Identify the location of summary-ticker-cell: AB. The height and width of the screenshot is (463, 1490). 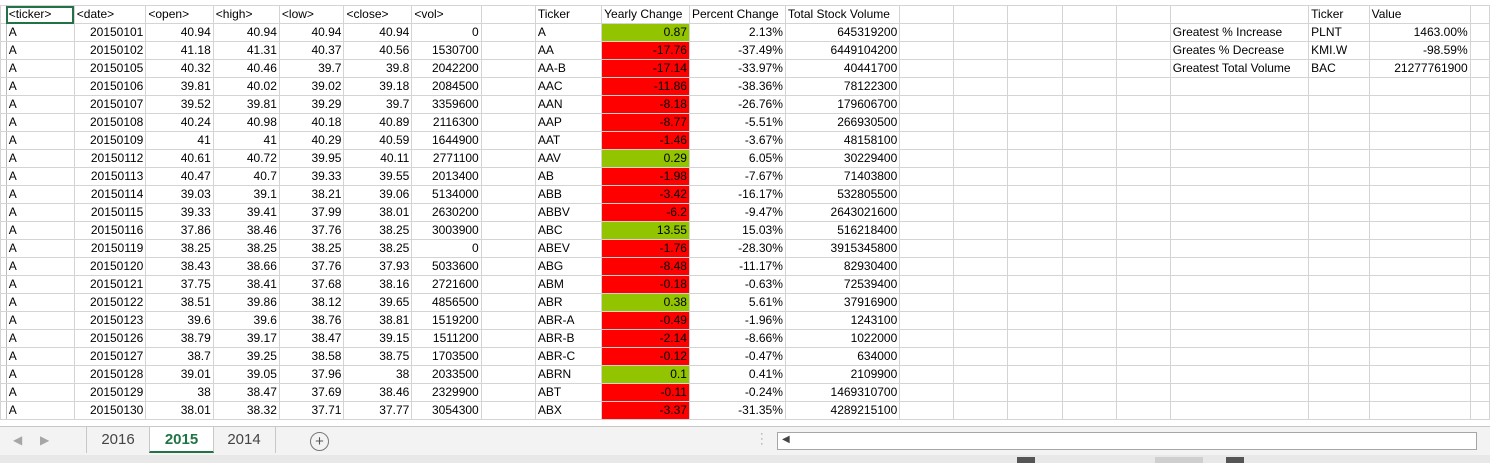
(568, 176).